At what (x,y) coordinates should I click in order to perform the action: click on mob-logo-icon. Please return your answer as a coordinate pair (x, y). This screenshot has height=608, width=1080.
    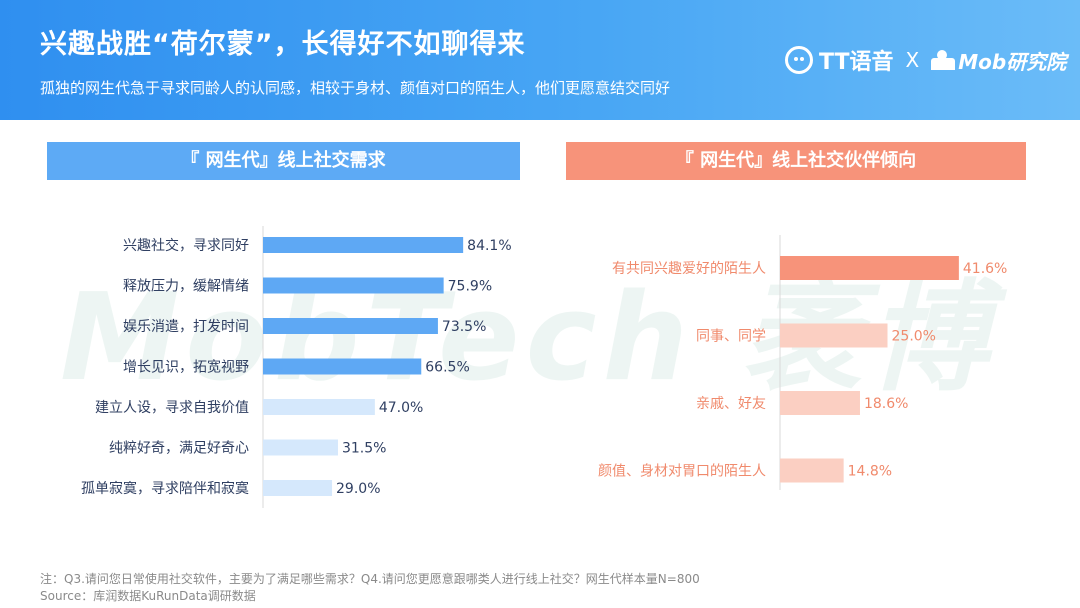
    Looking at the image, I should click on (943, 60).